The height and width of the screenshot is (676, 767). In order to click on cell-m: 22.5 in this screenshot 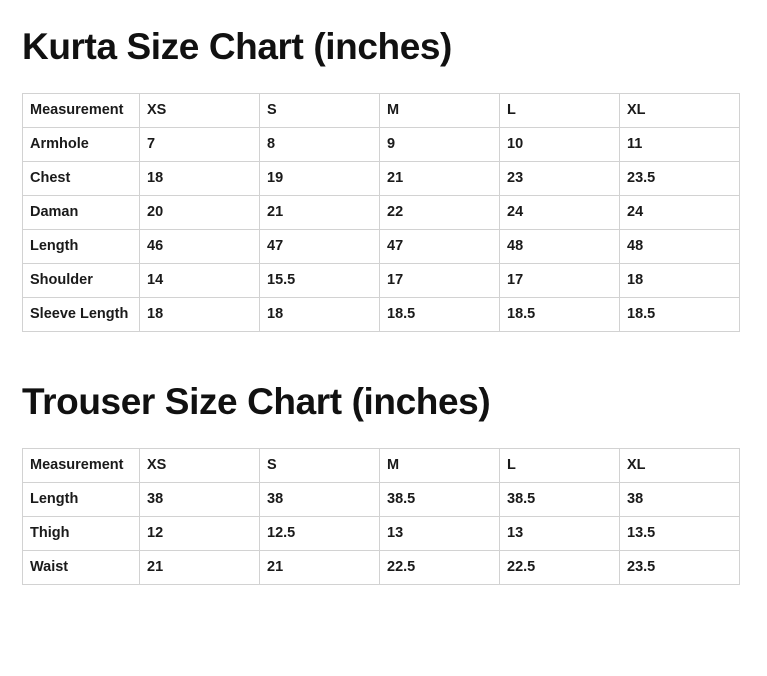, I will do `click(439, 567)`.